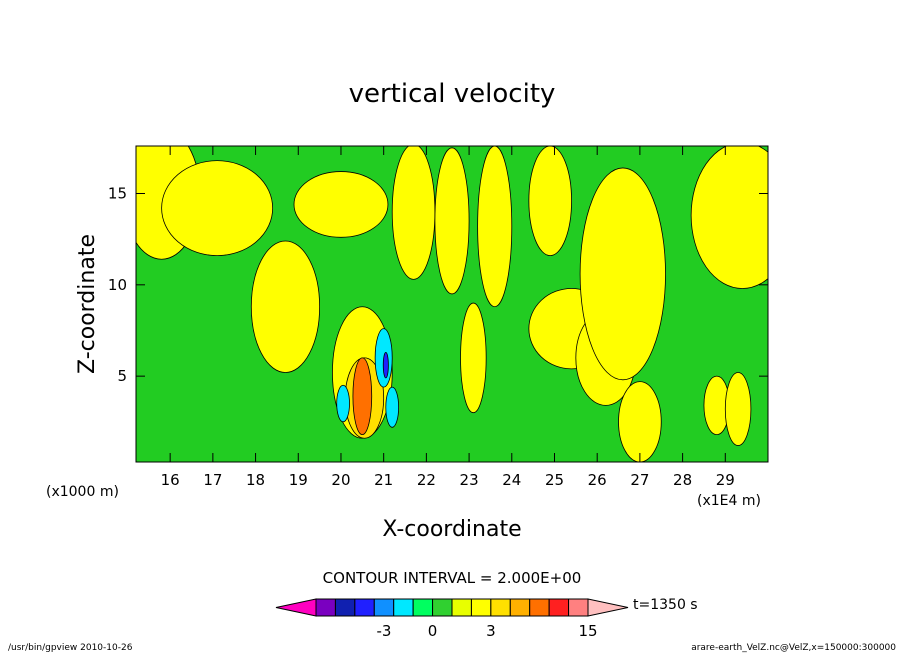 The height and width of the screenshot is (654, 904). I want to click on x-unit-right: (x1E4 m), so click(729, 501).